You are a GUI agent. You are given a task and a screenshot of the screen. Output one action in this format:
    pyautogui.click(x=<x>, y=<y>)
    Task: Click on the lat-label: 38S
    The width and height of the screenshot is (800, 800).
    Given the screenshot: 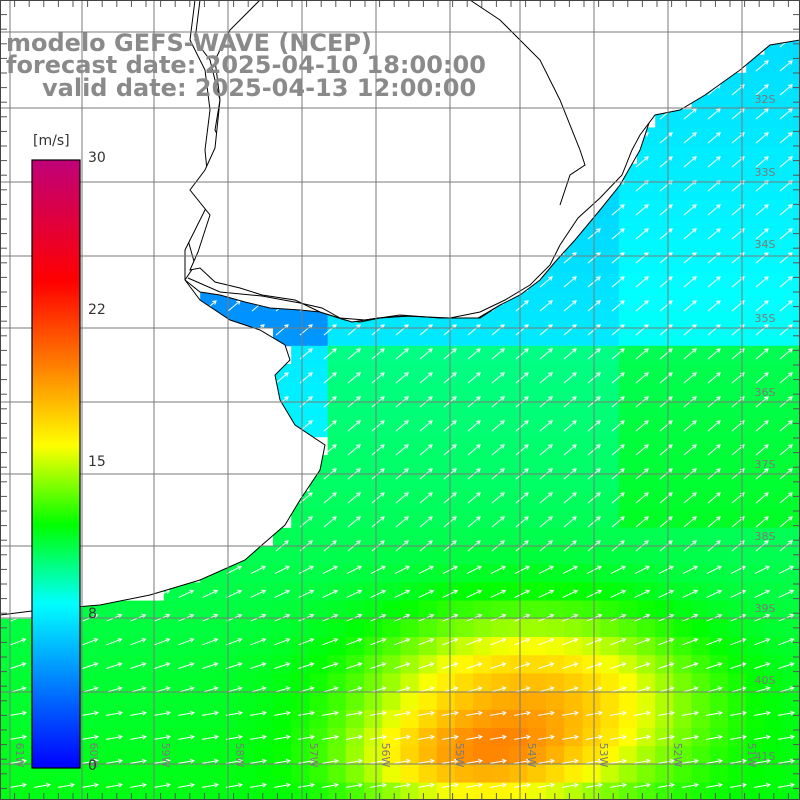 What is the action you would take?
    pyautogui.click(x=765, y=536)
    